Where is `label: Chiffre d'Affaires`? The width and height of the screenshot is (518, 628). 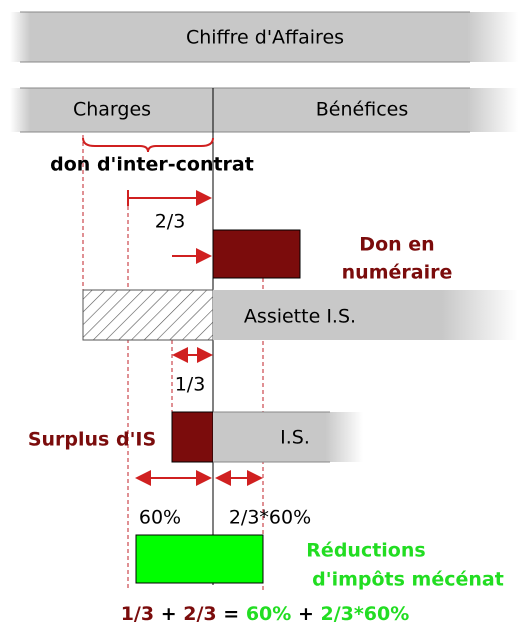 label: Chiffre d'Affaires is located at coordinates (265, 38).